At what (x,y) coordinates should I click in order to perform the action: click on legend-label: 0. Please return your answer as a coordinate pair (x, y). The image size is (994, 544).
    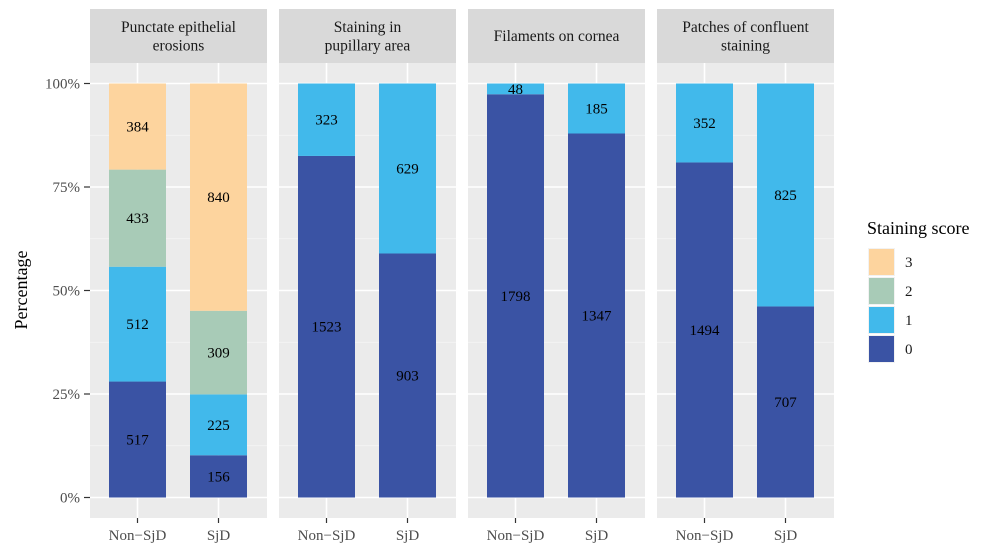
    Looking at the image, I should click on (909, 350).